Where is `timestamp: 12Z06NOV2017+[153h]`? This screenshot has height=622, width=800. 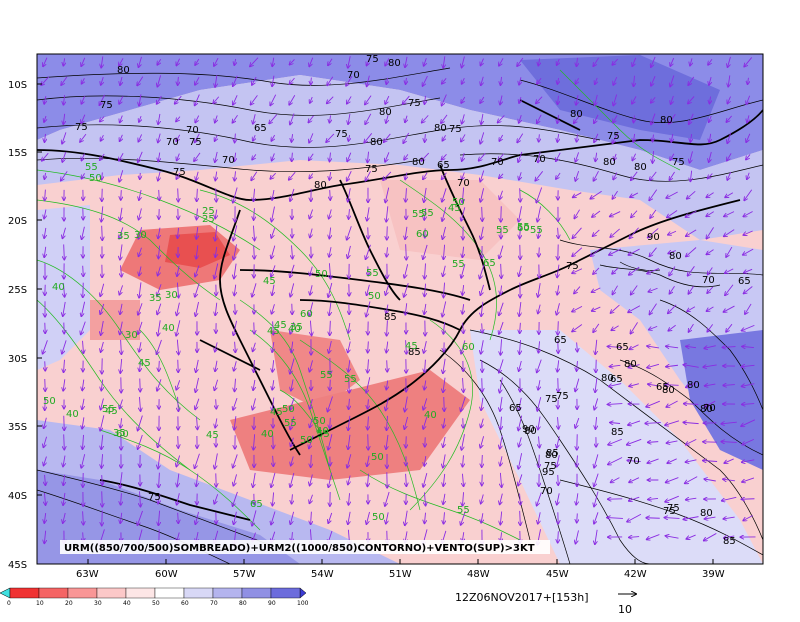 timestamp: 12Z06NOV2017+[153h] is located at coordinates (522, 597).